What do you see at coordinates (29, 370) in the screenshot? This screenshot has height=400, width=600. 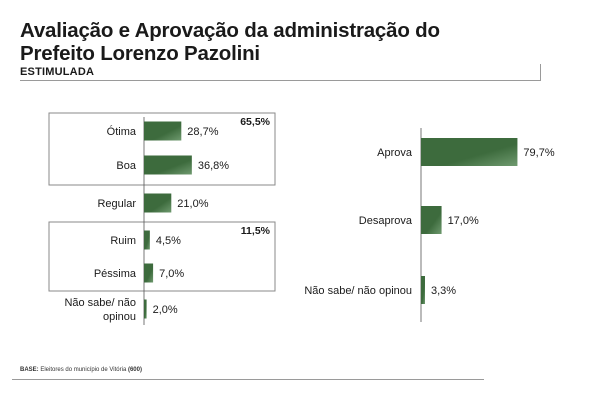 I see `base-label: BASE:` at bounding box center [29, 370].